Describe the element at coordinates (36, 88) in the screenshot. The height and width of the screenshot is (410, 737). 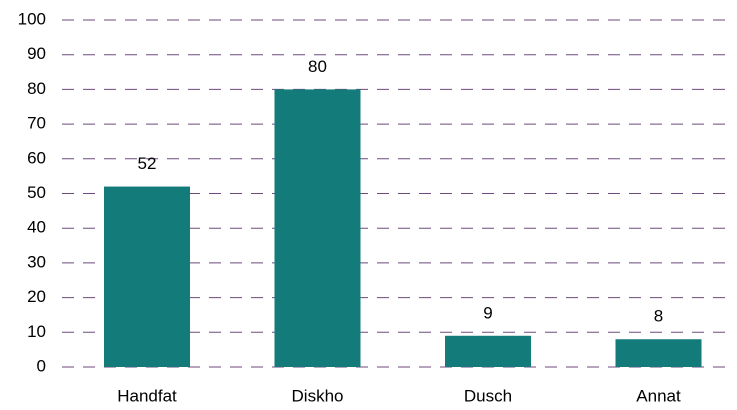
I see `y-tick-label: 80` at that location.